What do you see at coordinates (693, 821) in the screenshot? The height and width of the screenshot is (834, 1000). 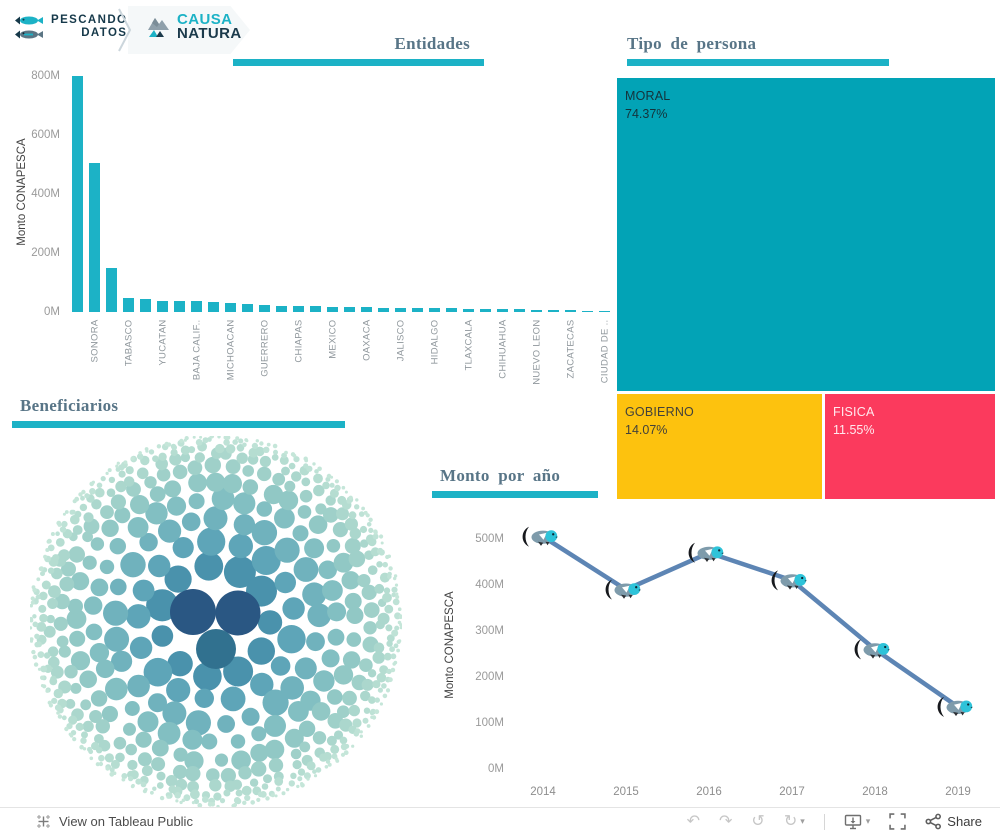 I see `undo-button: ↶` at bounding box center [693, 821].